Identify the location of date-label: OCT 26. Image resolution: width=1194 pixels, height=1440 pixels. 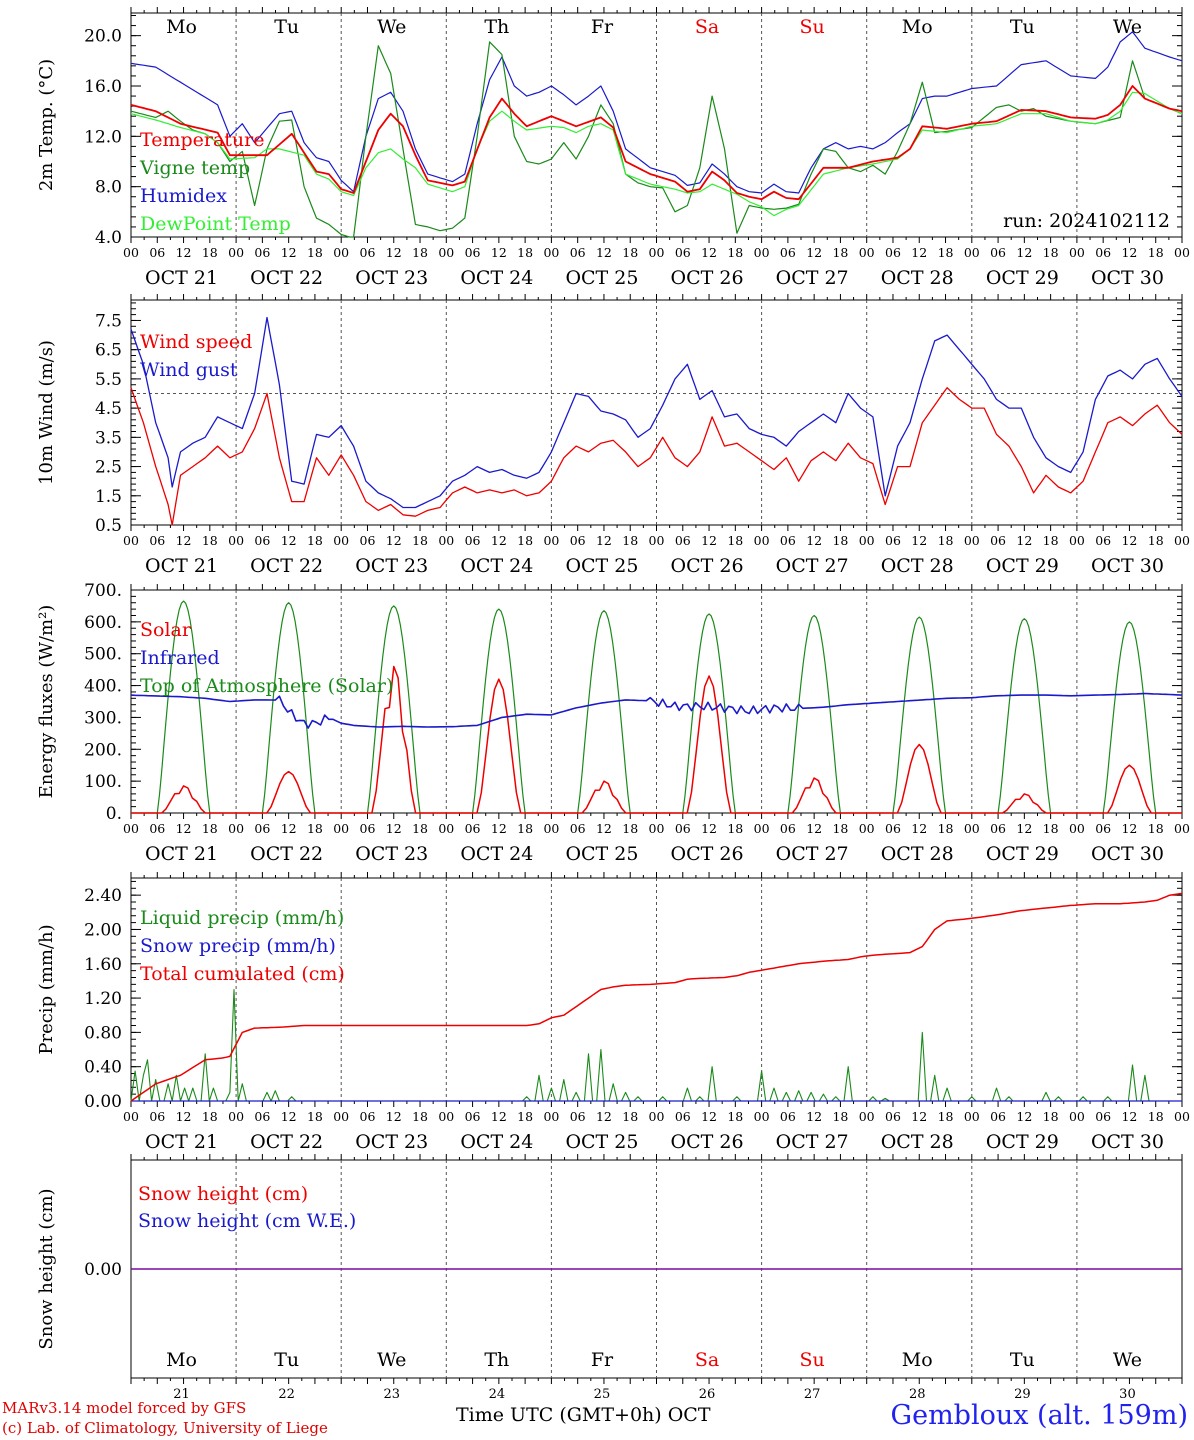
(707, 566).